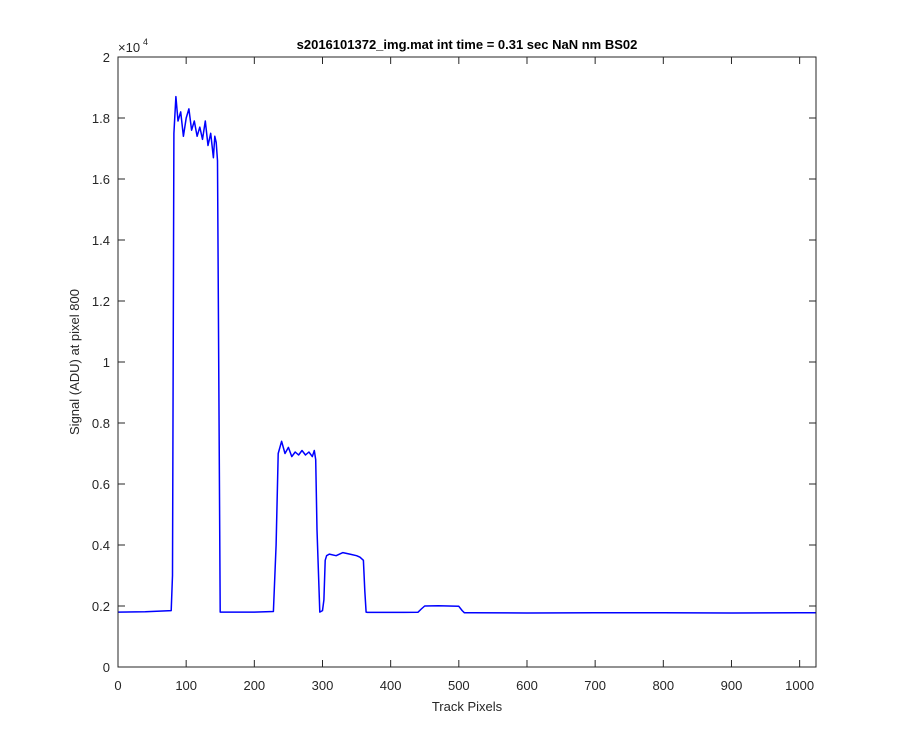 The height and width of the screenshot is (755, 900). Describe the element at coordinates (101, 606) in the screenshot. I see `y-tick-label: 0.2` at that location.